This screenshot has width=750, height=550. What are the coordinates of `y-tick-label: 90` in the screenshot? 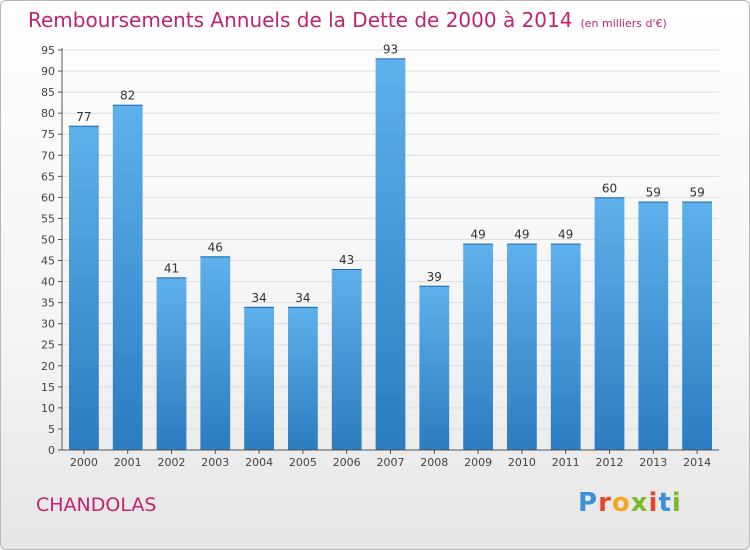 It's located at (48, 71).